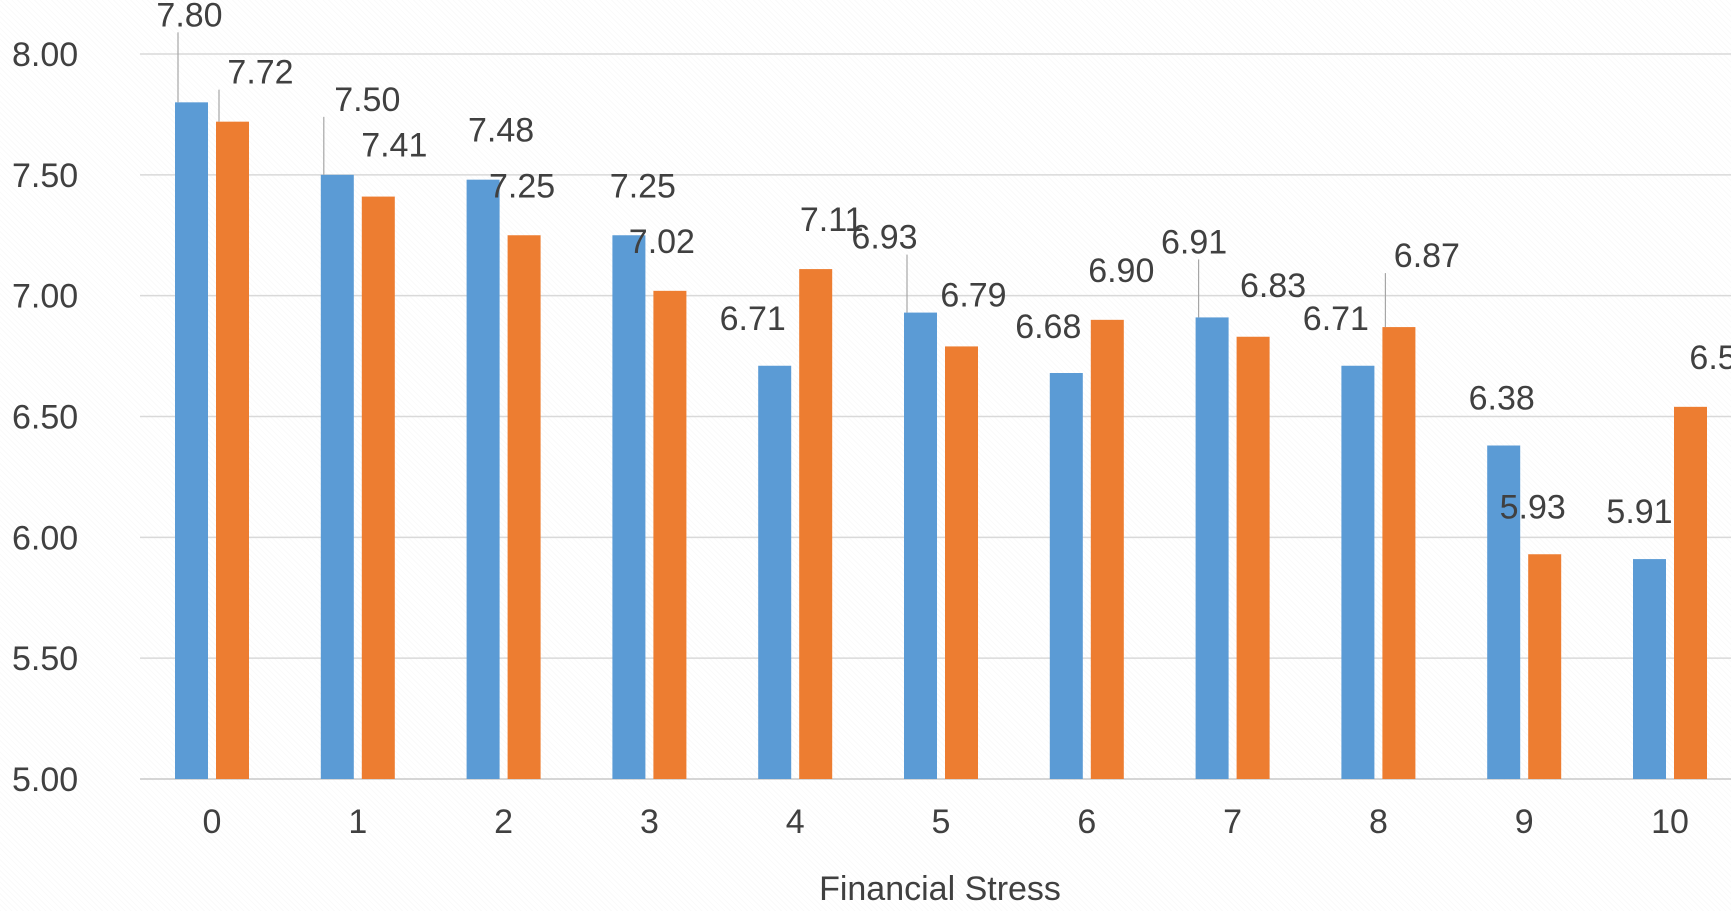 The image size is (1731, 911). Describe the element at coordinates (1232, 822) in the screenshot. I see `x-tick-label: 7` at that location.